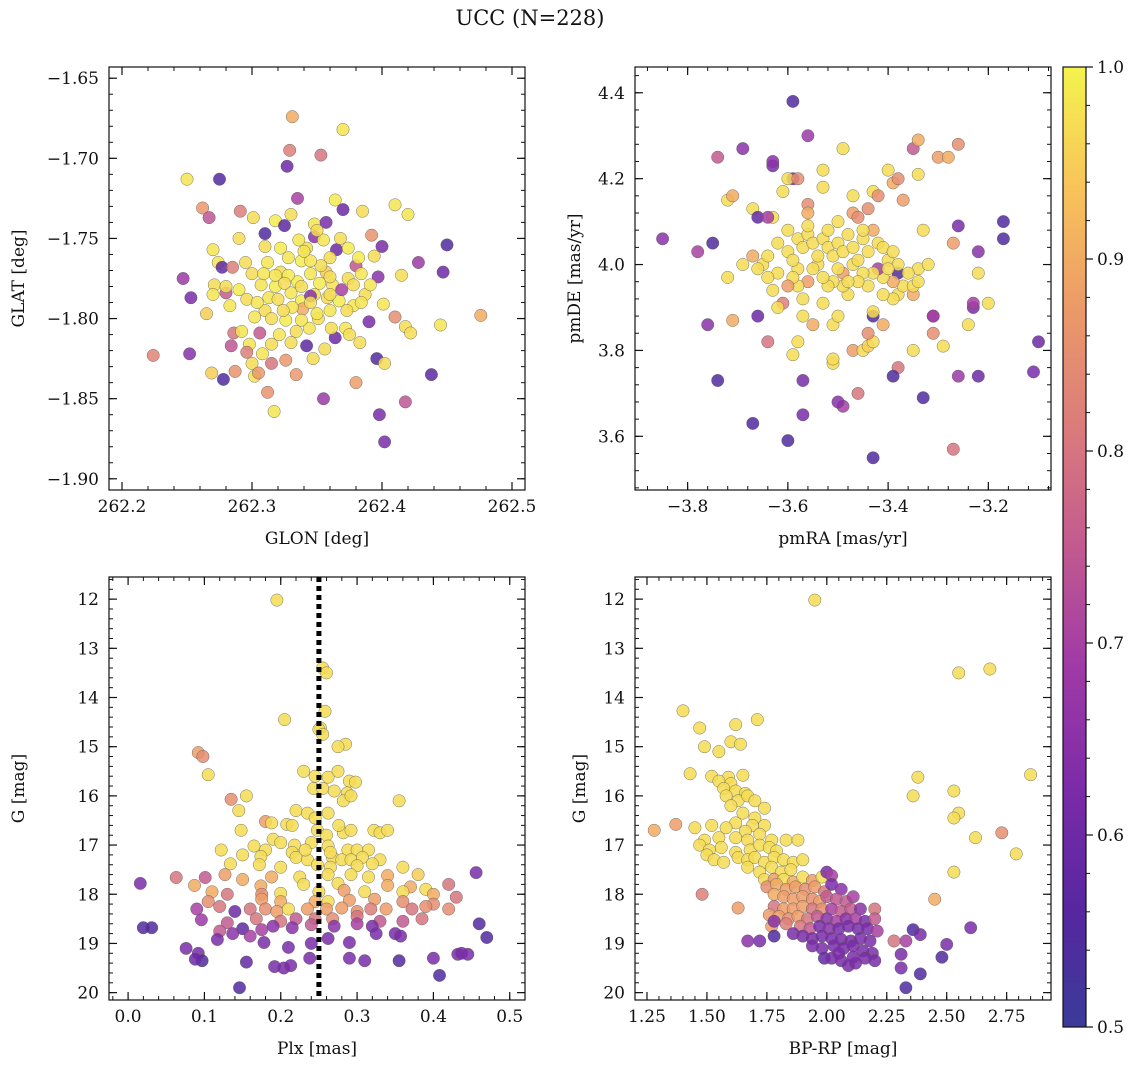 This screenshot has height=1067, width=1136. What do you see at coordinates (611, 94) in the screenshot?
I see `y-tick-label: 4.4` at bounding box center [611, 94].